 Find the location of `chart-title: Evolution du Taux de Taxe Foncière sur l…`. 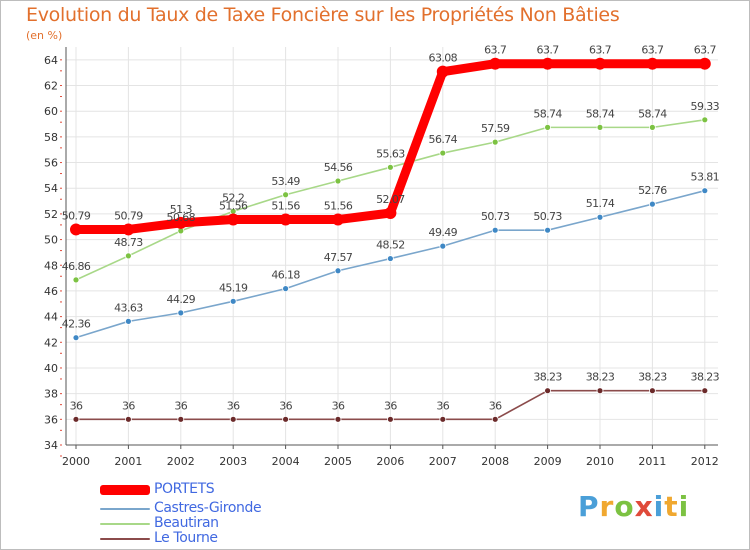

chart-title: Evolution du Taux de Taxe Foncière sur l… is located at coordinates (323, 15).